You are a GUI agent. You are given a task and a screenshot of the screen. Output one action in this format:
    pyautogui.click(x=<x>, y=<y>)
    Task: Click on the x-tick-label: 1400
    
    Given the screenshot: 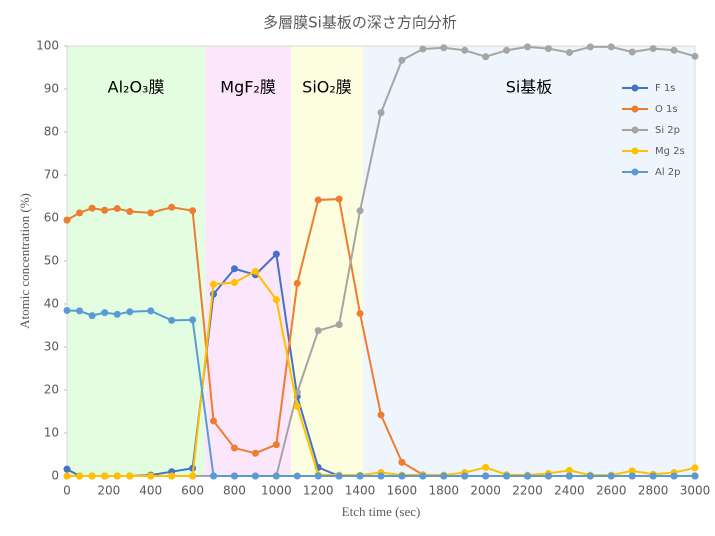 What is the action you would take?
    pyautogui.click(x=360, y=491)
    